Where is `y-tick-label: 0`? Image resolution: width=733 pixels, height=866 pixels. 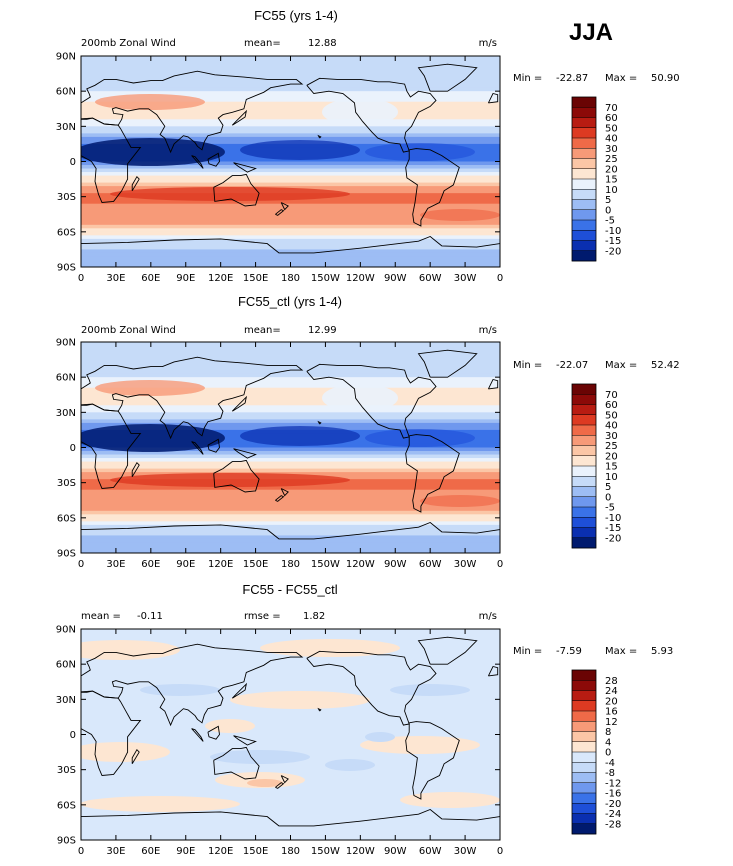
y-tick-label: 0 is located at coordinates (73, 448).